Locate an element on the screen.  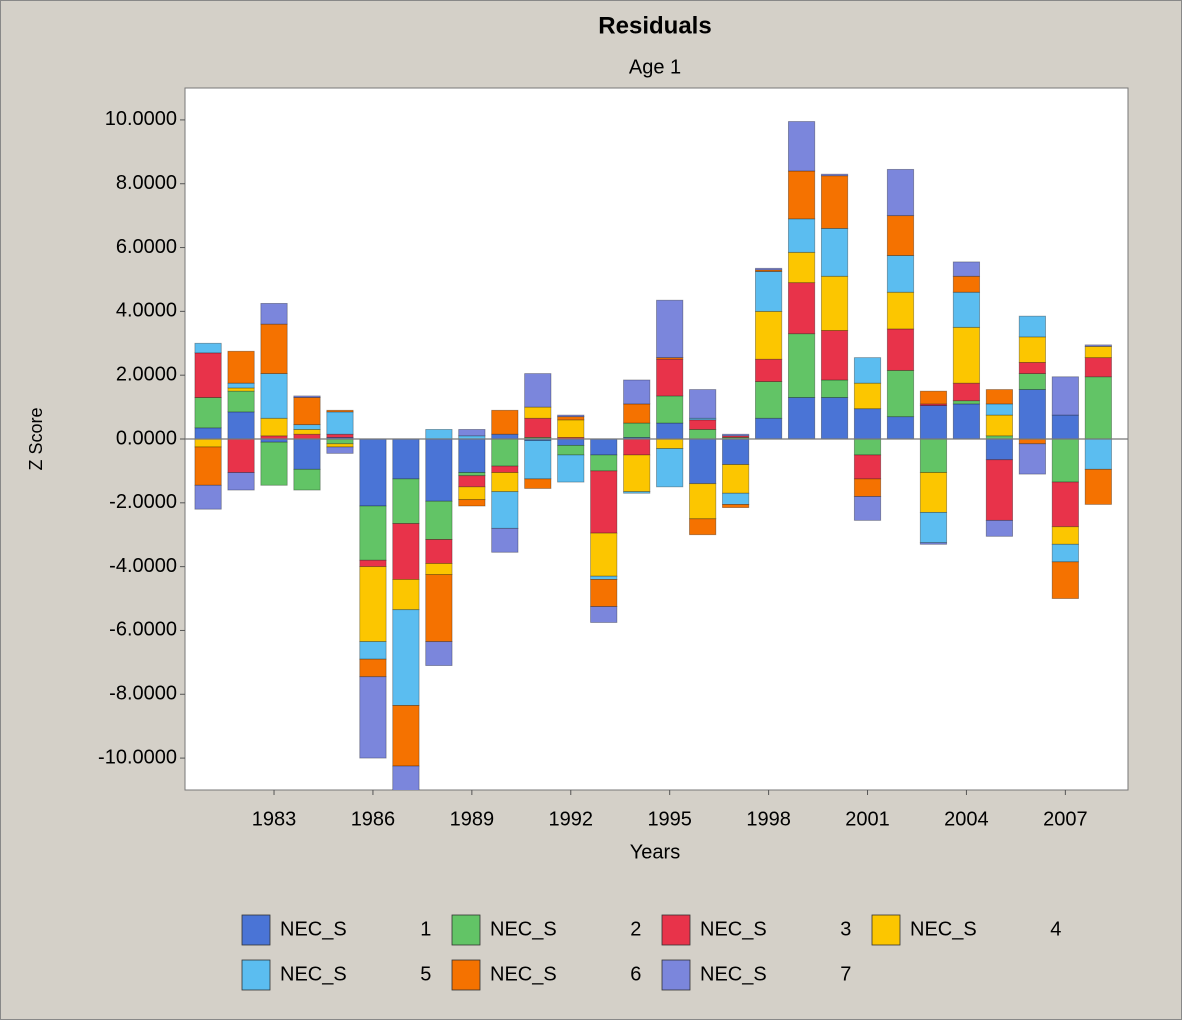
legend-label: NEC_S 6 is located at coordinates (565, 974).